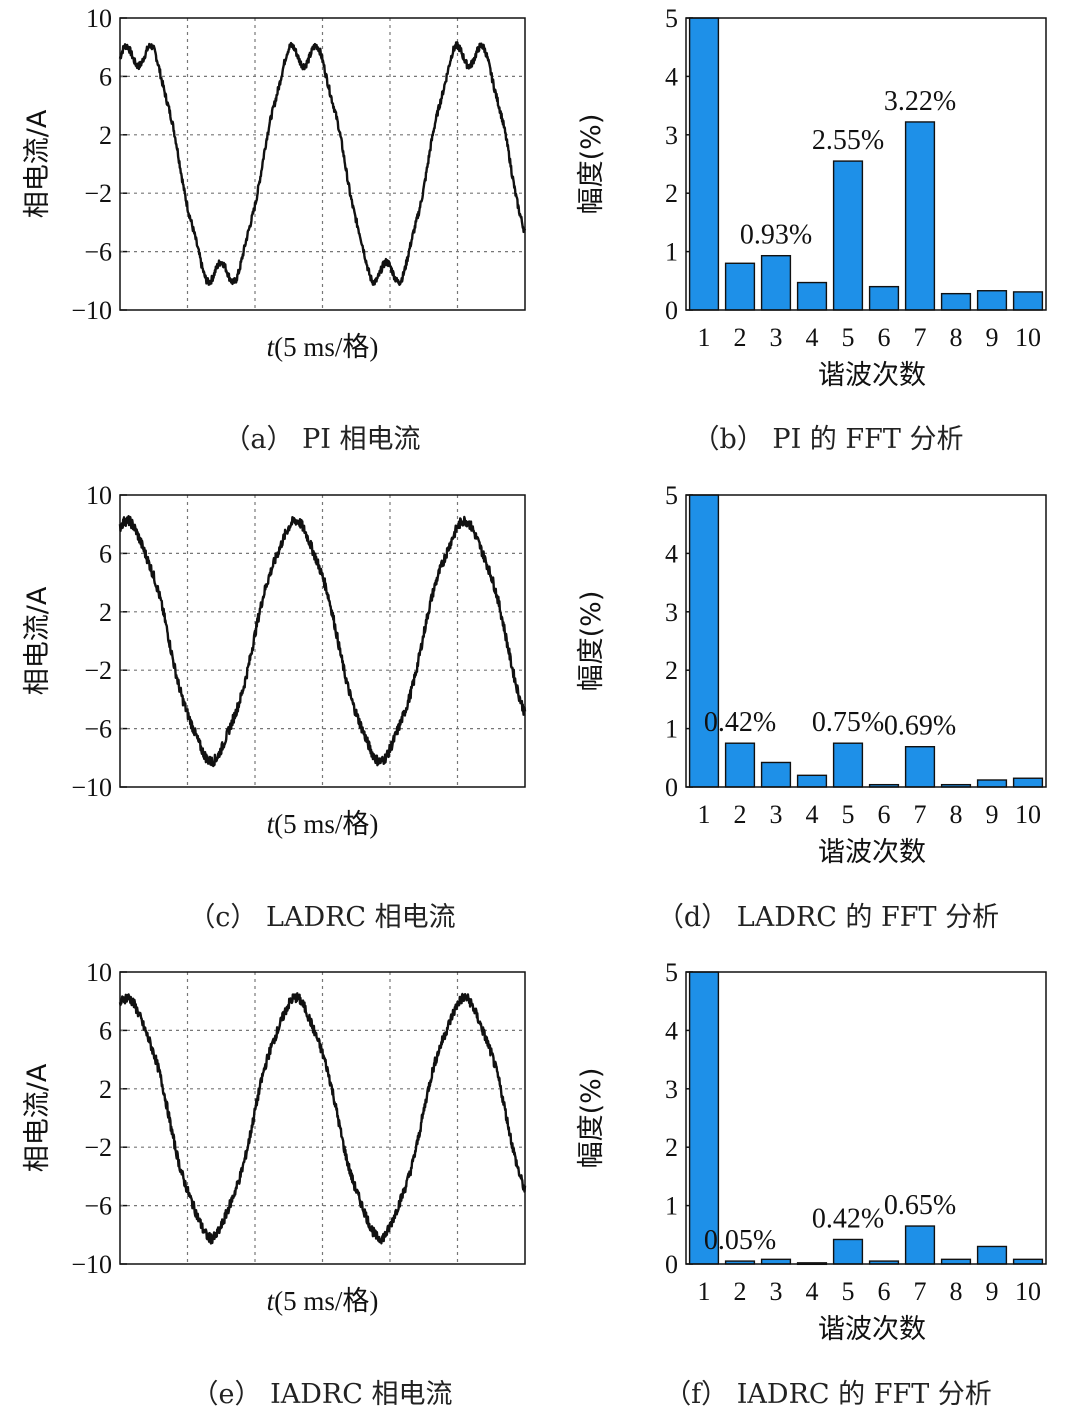  Describe the element at coordinates (776, 282) in the screenshot. I see `bar-h3` at that location.